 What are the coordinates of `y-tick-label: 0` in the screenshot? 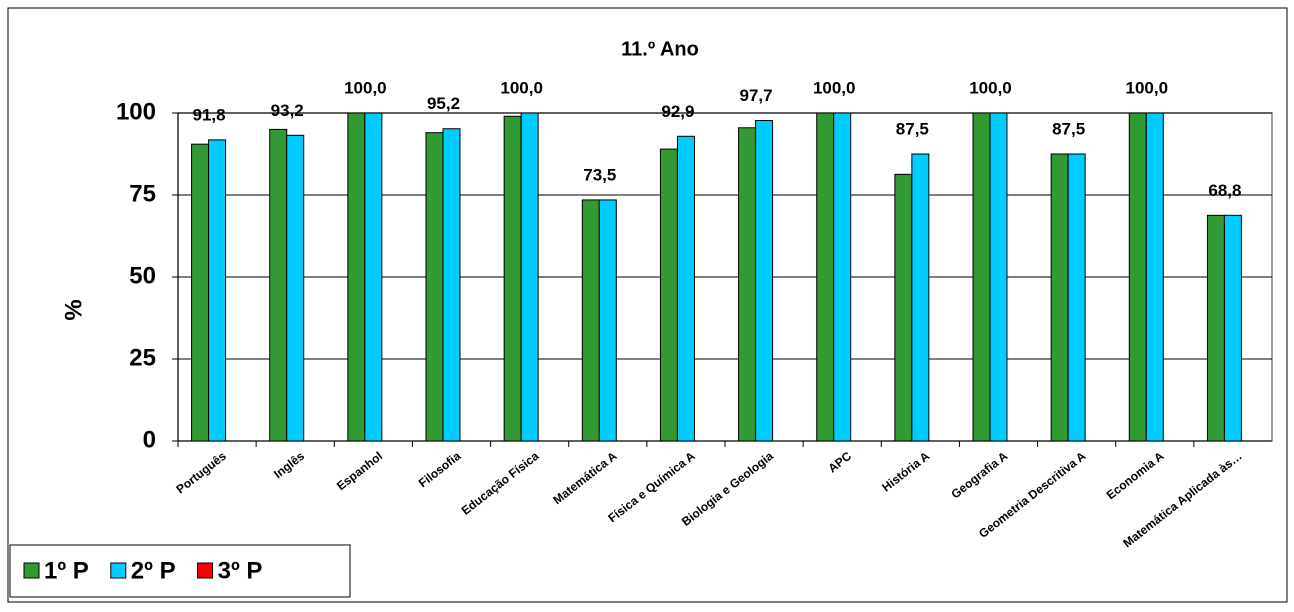 It's located at (149, 439).